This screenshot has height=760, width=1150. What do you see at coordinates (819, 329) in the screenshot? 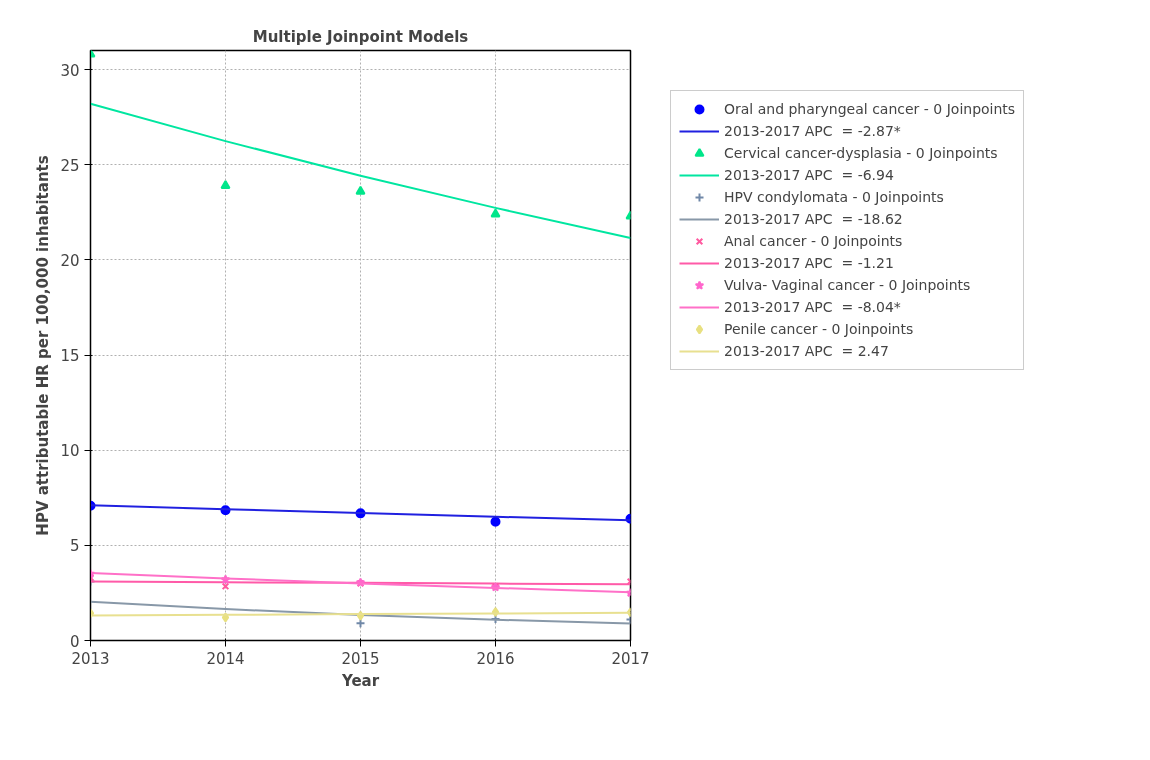
I see `legend-label: Penile cancer - 0 Joinpoints` at bounding box center [819, 329].